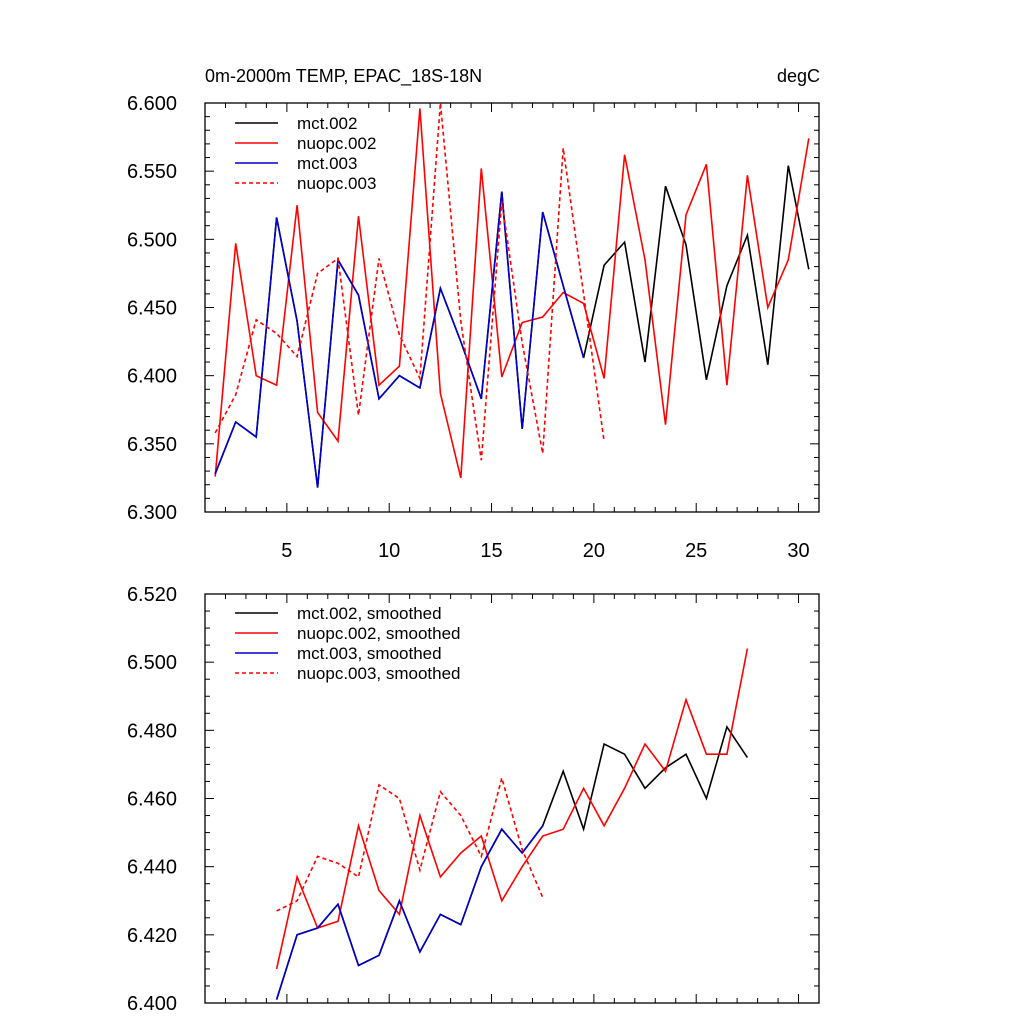 This screenshot has height=1024, width=1024. I want to click on series-line-mct-002-smoothed, so click(512, 862).